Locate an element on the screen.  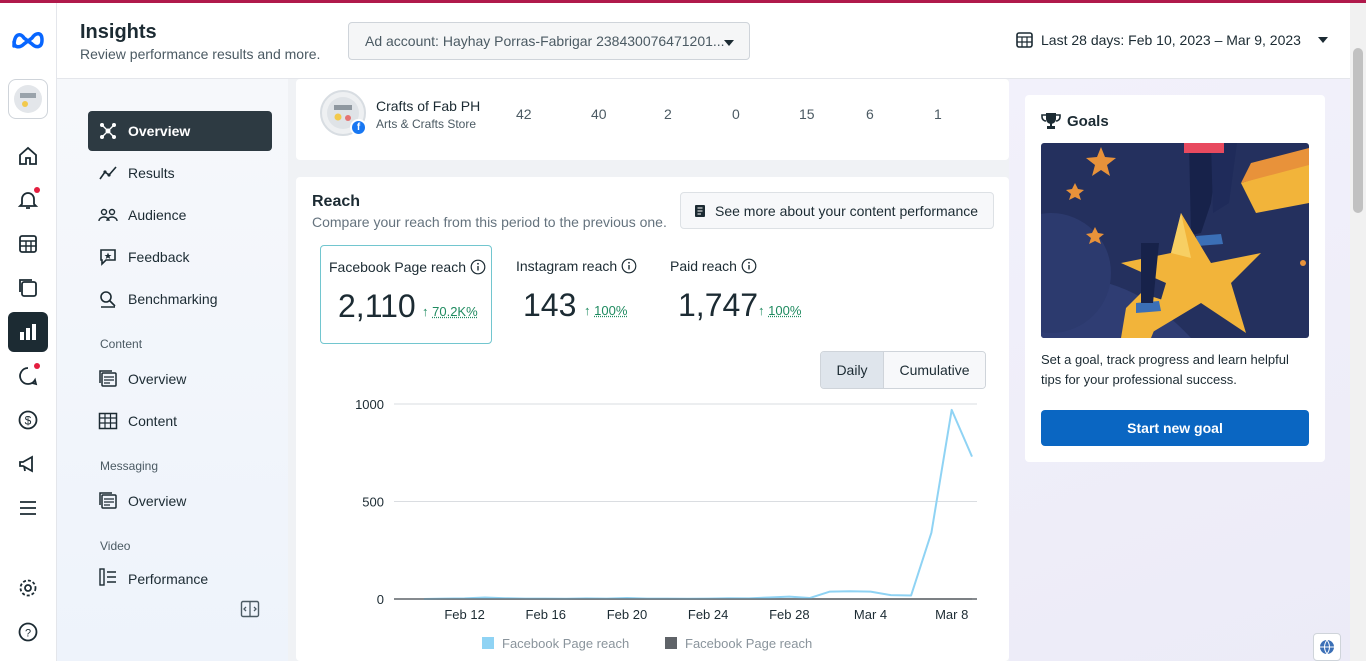
sidebar-item-benchmarking: Benchmarking is located at coordinates (180, 299).